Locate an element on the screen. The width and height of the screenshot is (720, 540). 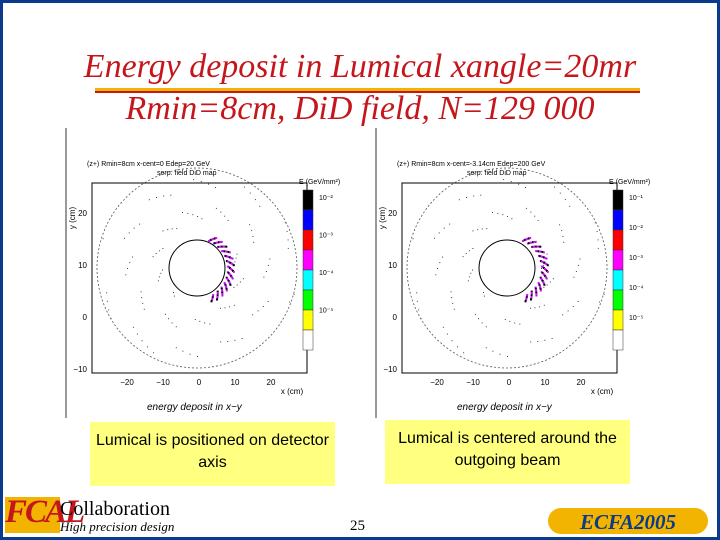
title-underline-red is located at coordinates (367, 92).